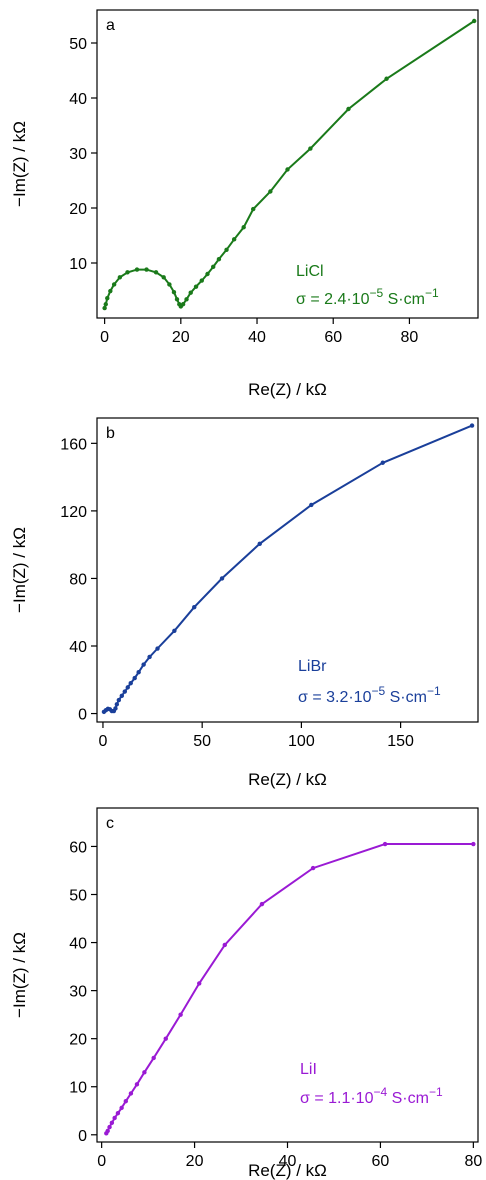 The image size is (486, 1180). I want to click on sigma-prefix: σ = 1.1·10, so click(337, 1098).